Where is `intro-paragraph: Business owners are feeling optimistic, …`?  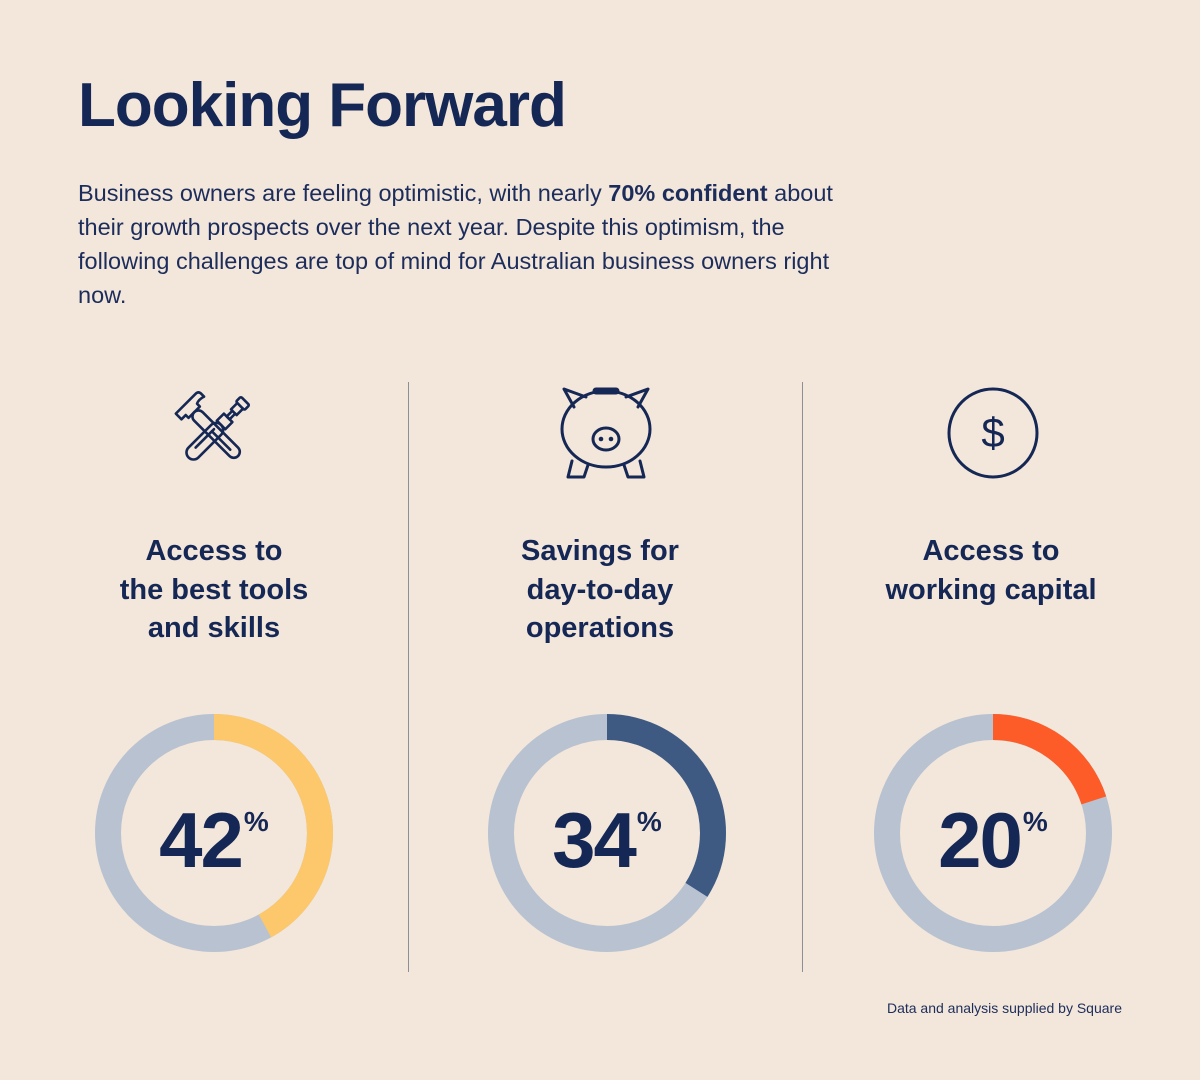 intro-paragraph: Business owners are feeling optimistic, … is located at coordinates (458, 244).